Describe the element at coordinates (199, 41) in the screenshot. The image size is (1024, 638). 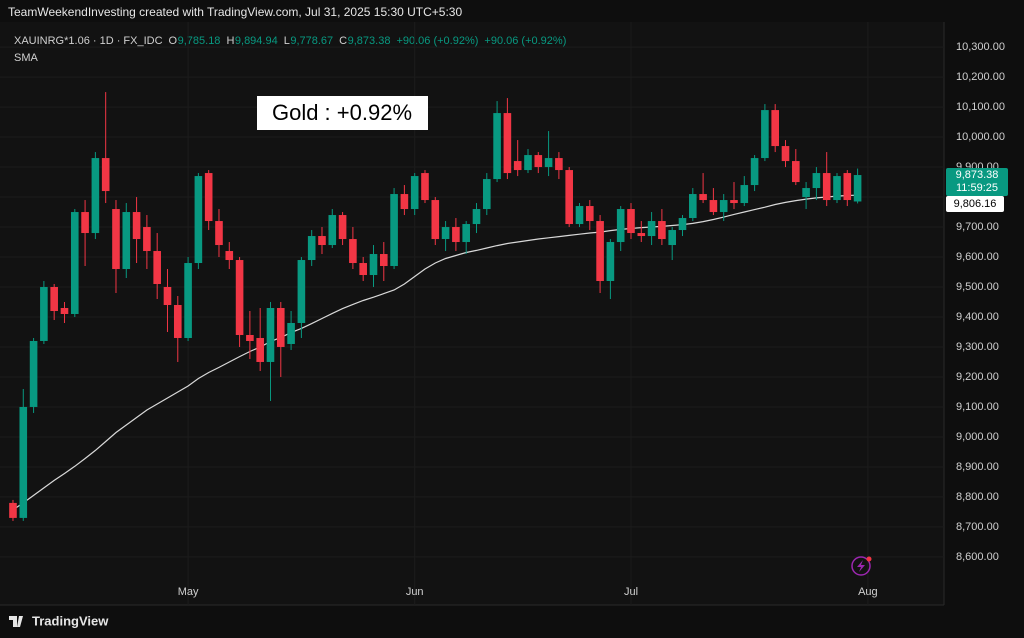
I see `legend-item: 9,785.18` at that location.